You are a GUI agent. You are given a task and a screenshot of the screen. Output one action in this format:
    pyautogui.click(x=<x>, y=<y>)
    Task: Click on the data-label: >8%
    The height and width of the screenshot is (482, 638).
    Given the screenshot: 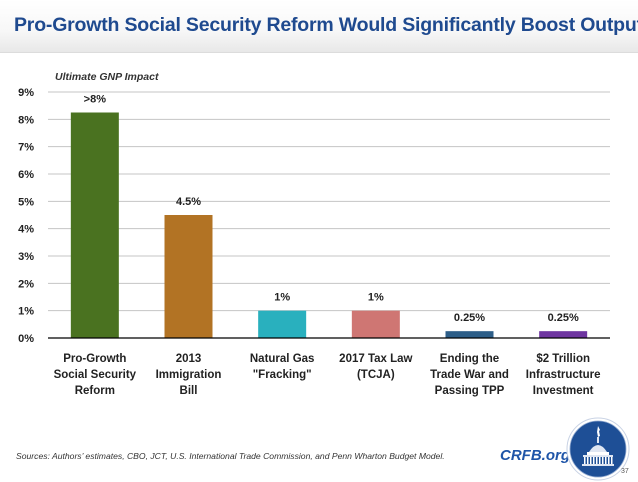 What is the action you would take?
    pyautogui.click(x=95, y=100)
    